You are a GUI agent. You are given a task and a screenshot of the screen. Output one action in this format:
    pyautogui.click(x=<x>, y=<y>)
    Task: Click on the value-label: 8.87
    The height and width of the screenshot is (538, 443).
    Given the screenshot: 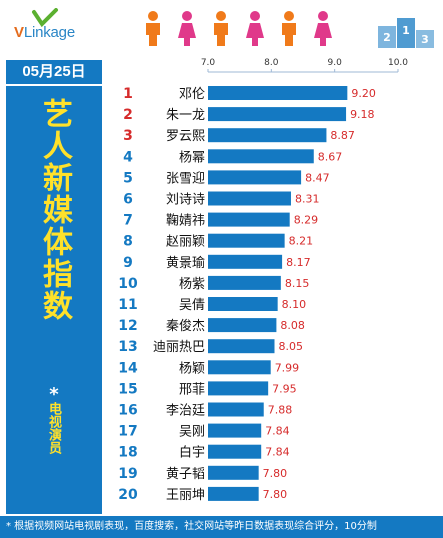 What is the action you would take?
    pyautogui.click(x=342, y=135)
    